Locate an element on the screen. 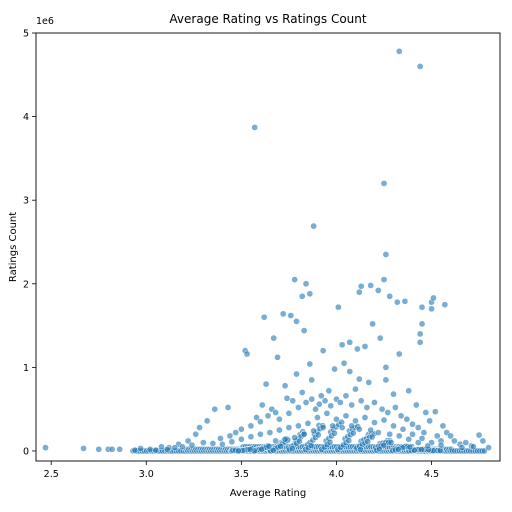 Image resolution: width=512 pixels, height=512 pixels. x-tick-label: 4.0 is located at coordinates (336, 474).